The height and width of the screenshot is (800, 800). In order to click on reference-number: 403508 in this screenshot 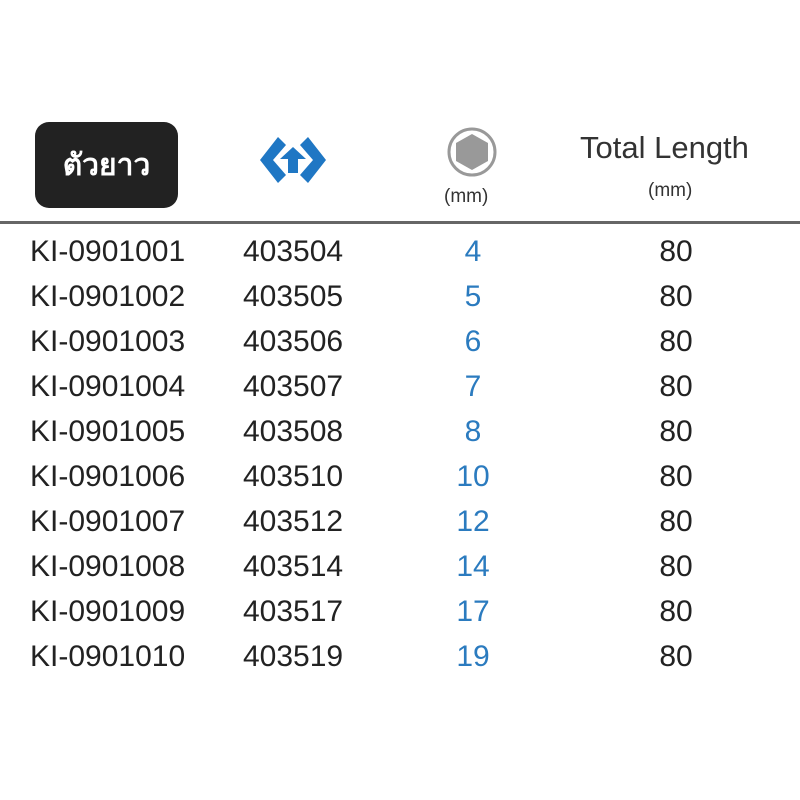, I will do `click(293, 431)`.